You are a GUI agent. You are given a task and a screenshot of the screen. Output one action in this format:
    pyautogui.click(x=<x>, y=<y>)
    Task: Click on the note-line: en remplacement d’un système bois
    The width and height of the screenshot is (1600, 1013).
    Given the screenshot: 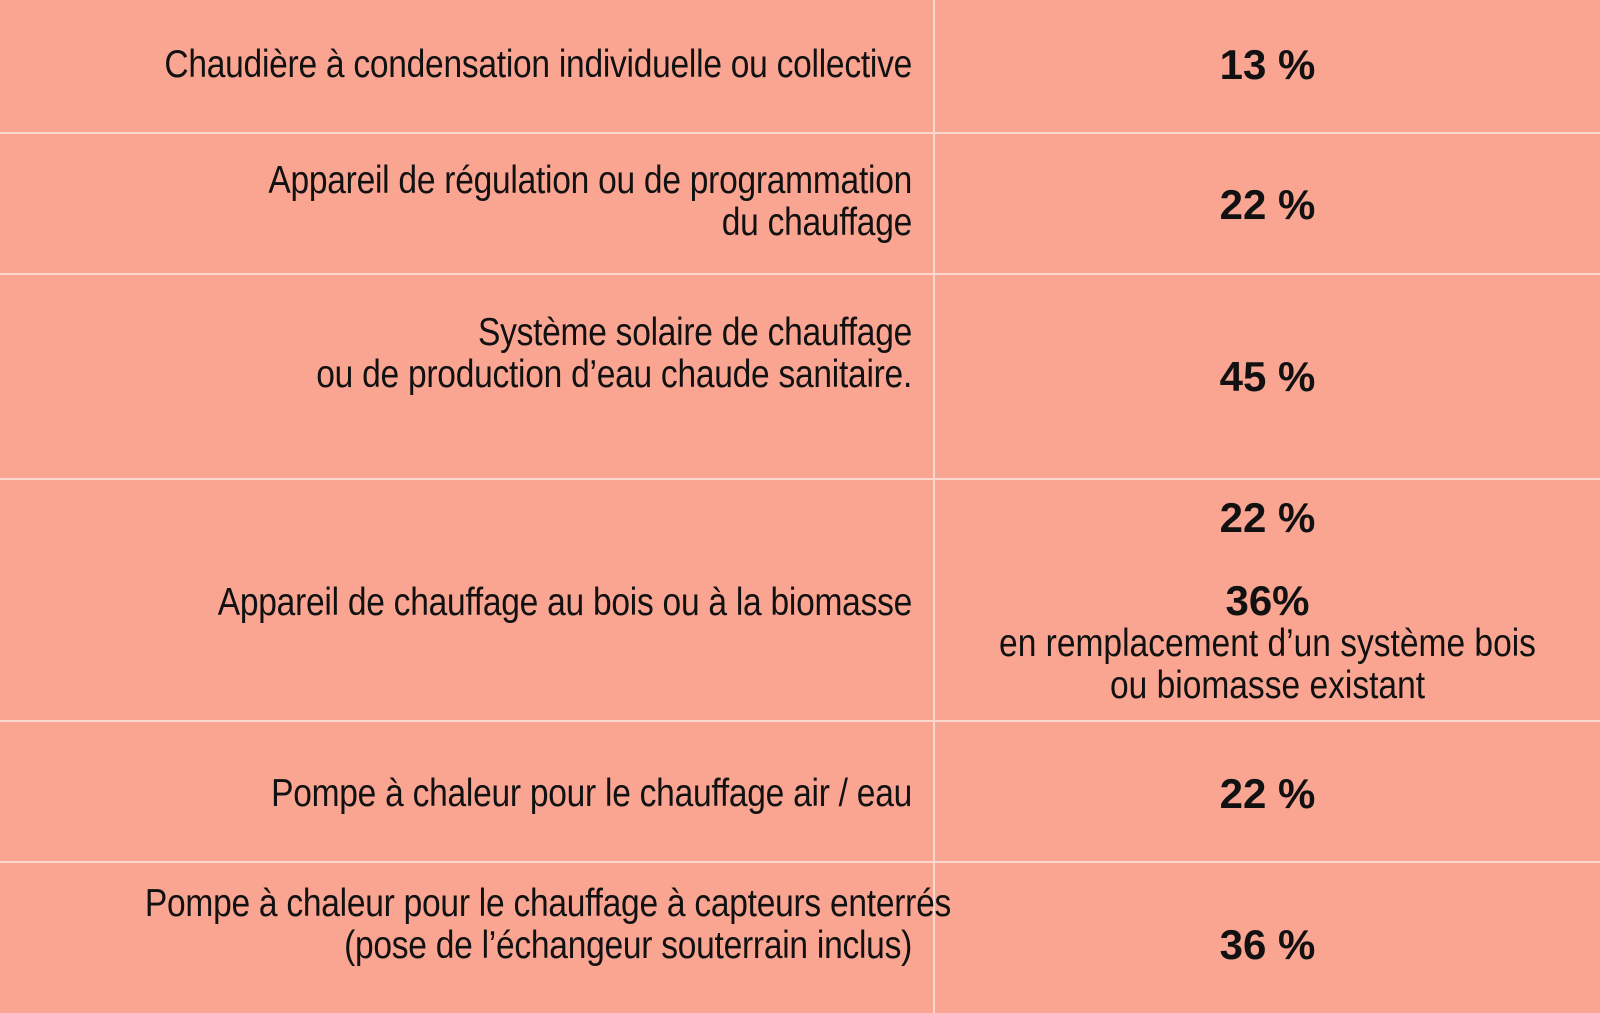 What is the action you would take?
    pyautogui.click(x=1267, y=643)
    